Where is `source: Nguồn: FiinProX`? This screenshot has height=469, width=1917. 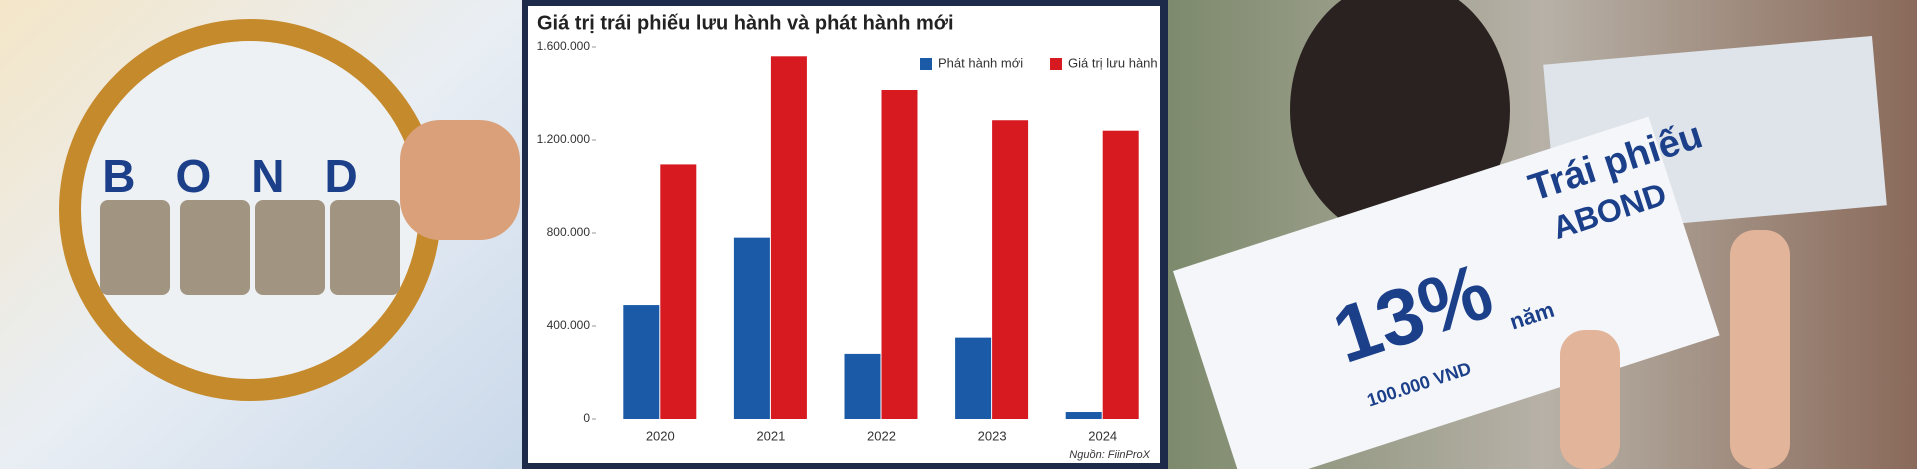 source: Nguồn: FiinProX is located at coordinates (1109, 455).